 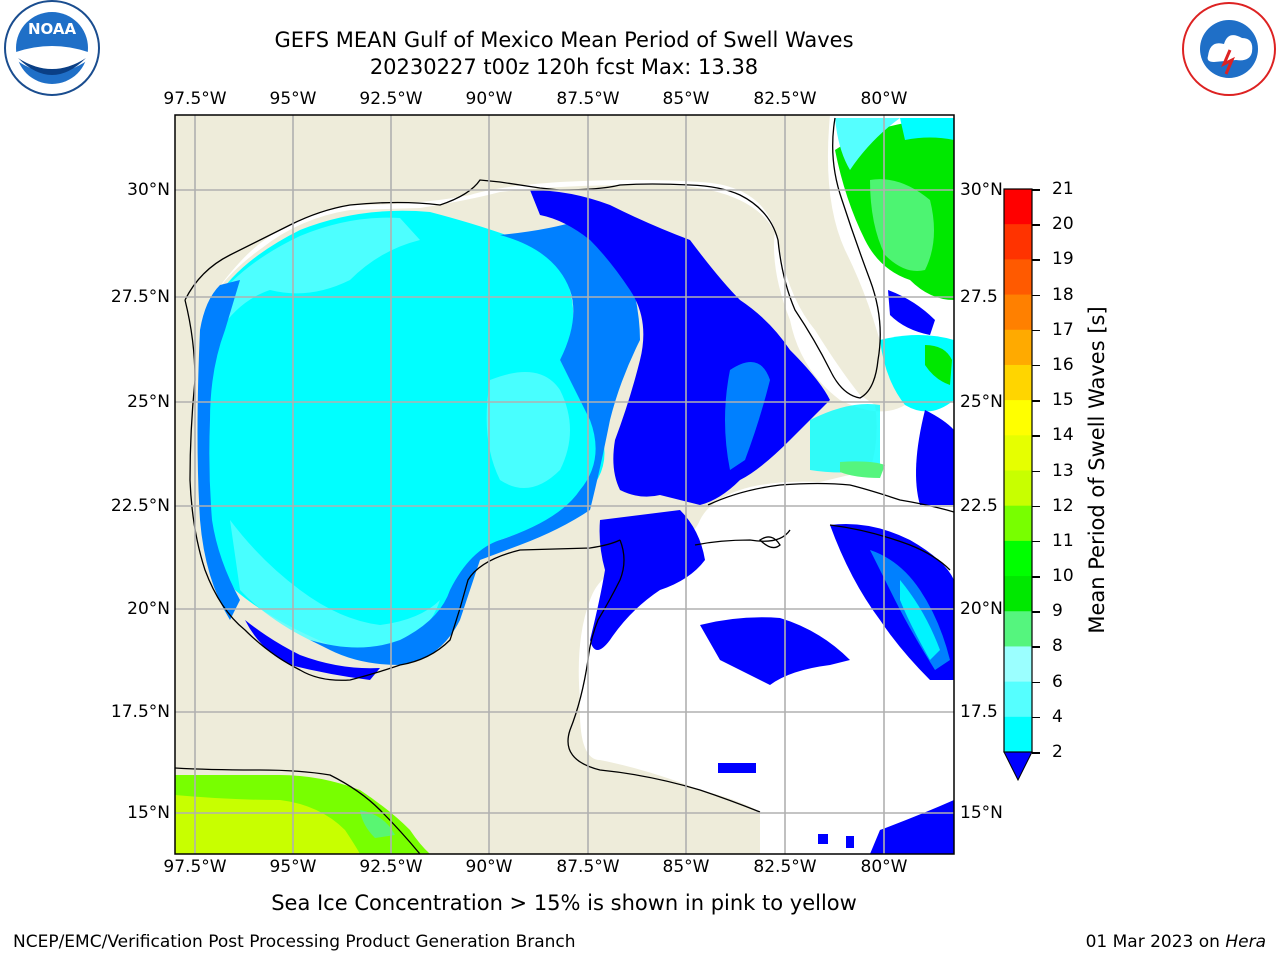 What do you see at coordinates (981, 813) in the screenshot?
I see `lat-tick-right: 15°N` at bounding box center [981, 813].